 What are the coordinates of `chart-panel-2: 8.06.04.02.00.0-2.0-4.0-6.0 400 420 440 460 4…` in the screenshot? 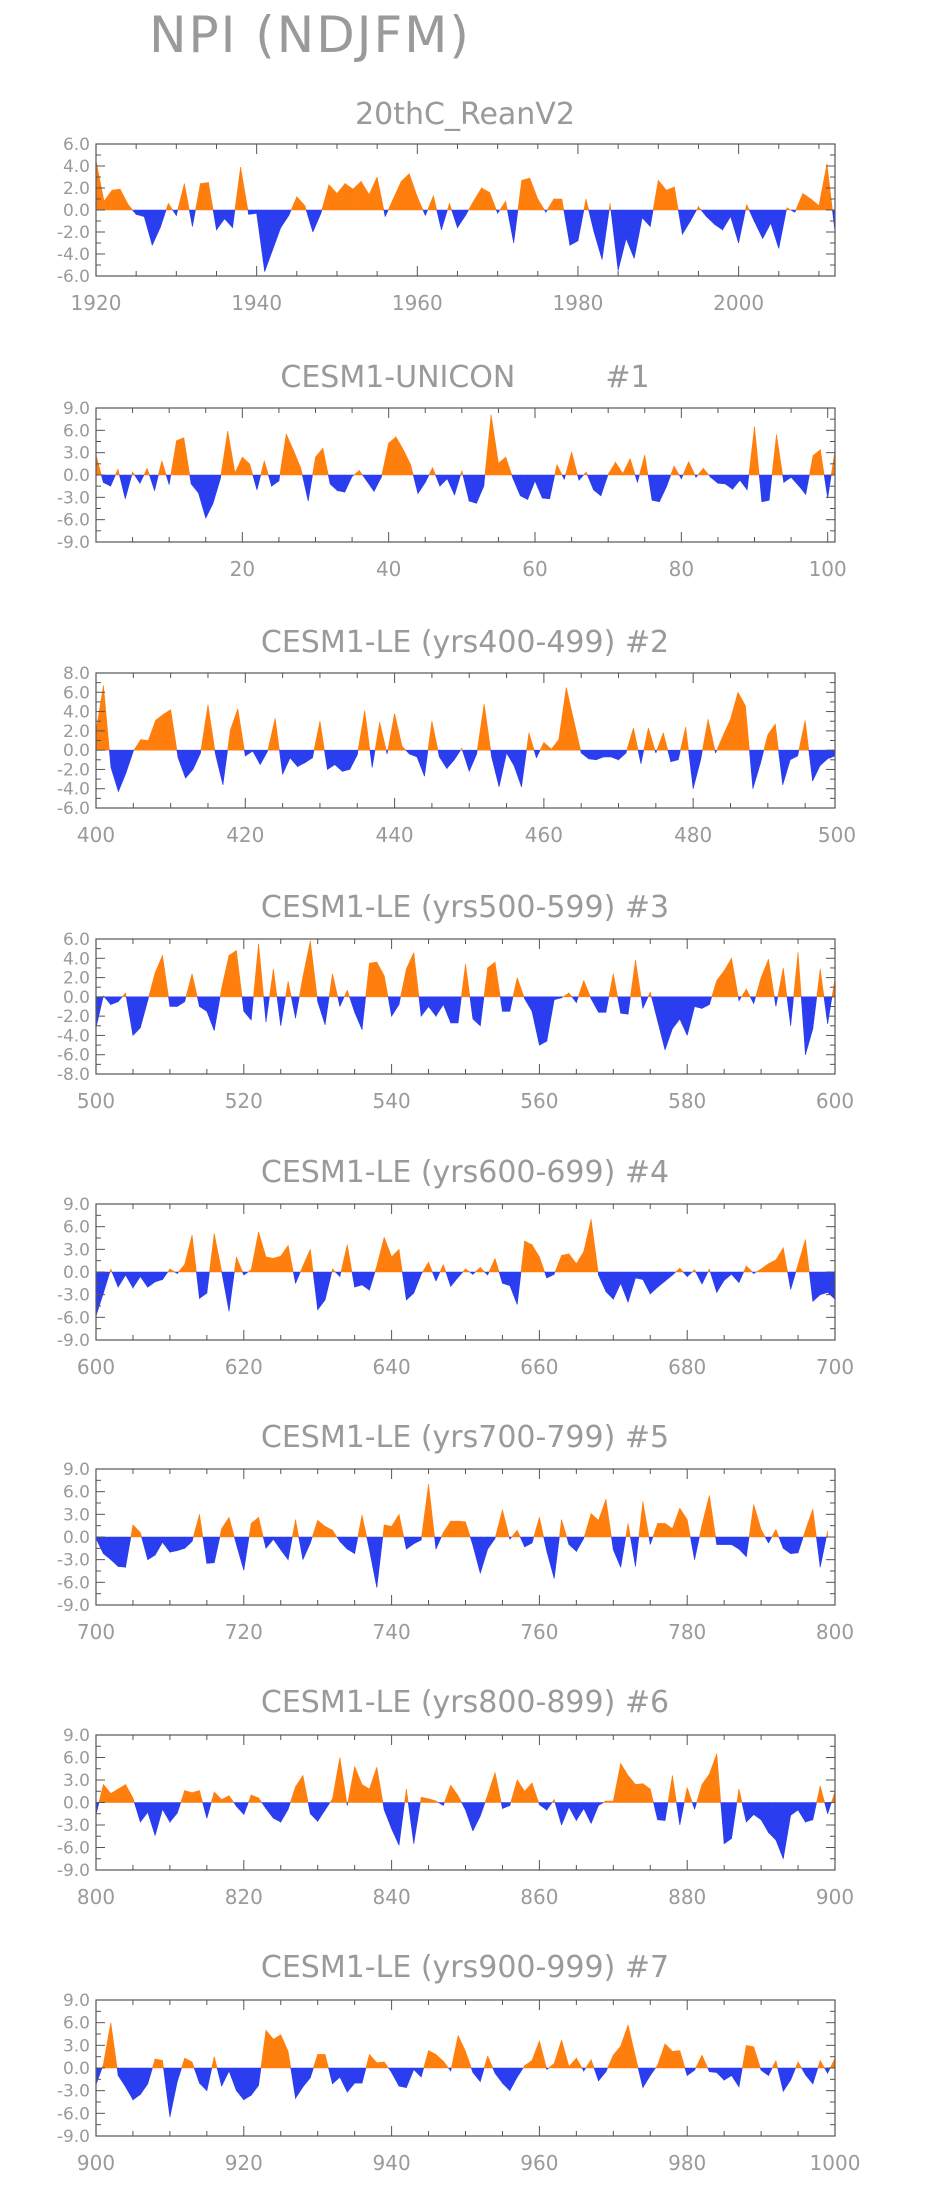 It's located at (456, 755).